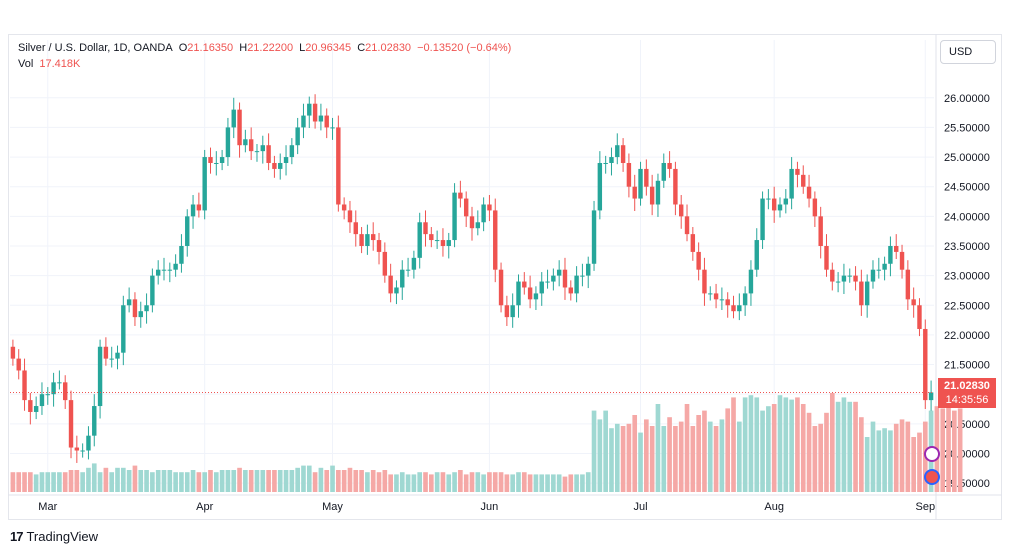 This screenshot has height=555, width=1012. I want to click on close-value: 21.02830, so click(388, 48).